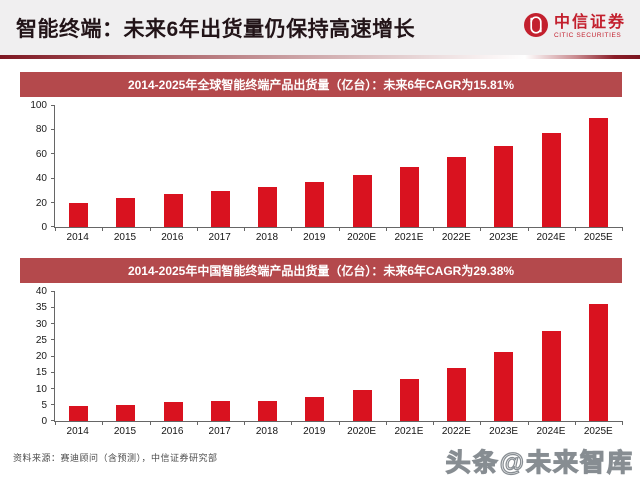 The width and height of the screenshot is (640, 480). Describe the element at coordinates (536, 27) in the screenshot. I see `citic-logo-icon` at that location.